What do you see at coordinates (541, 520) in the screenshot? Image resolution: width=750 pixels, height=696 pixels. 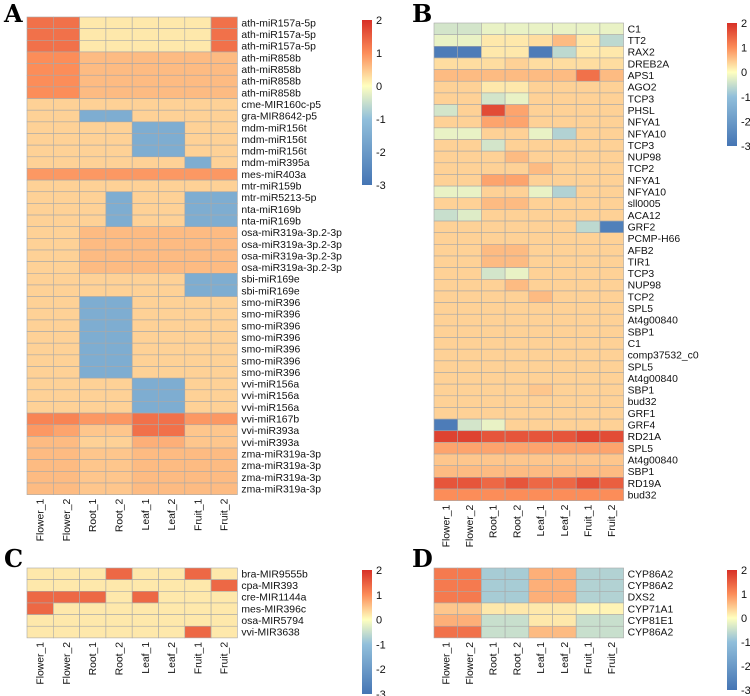 I see `column-label: Leaf_1` at bounding box center [541, 520].